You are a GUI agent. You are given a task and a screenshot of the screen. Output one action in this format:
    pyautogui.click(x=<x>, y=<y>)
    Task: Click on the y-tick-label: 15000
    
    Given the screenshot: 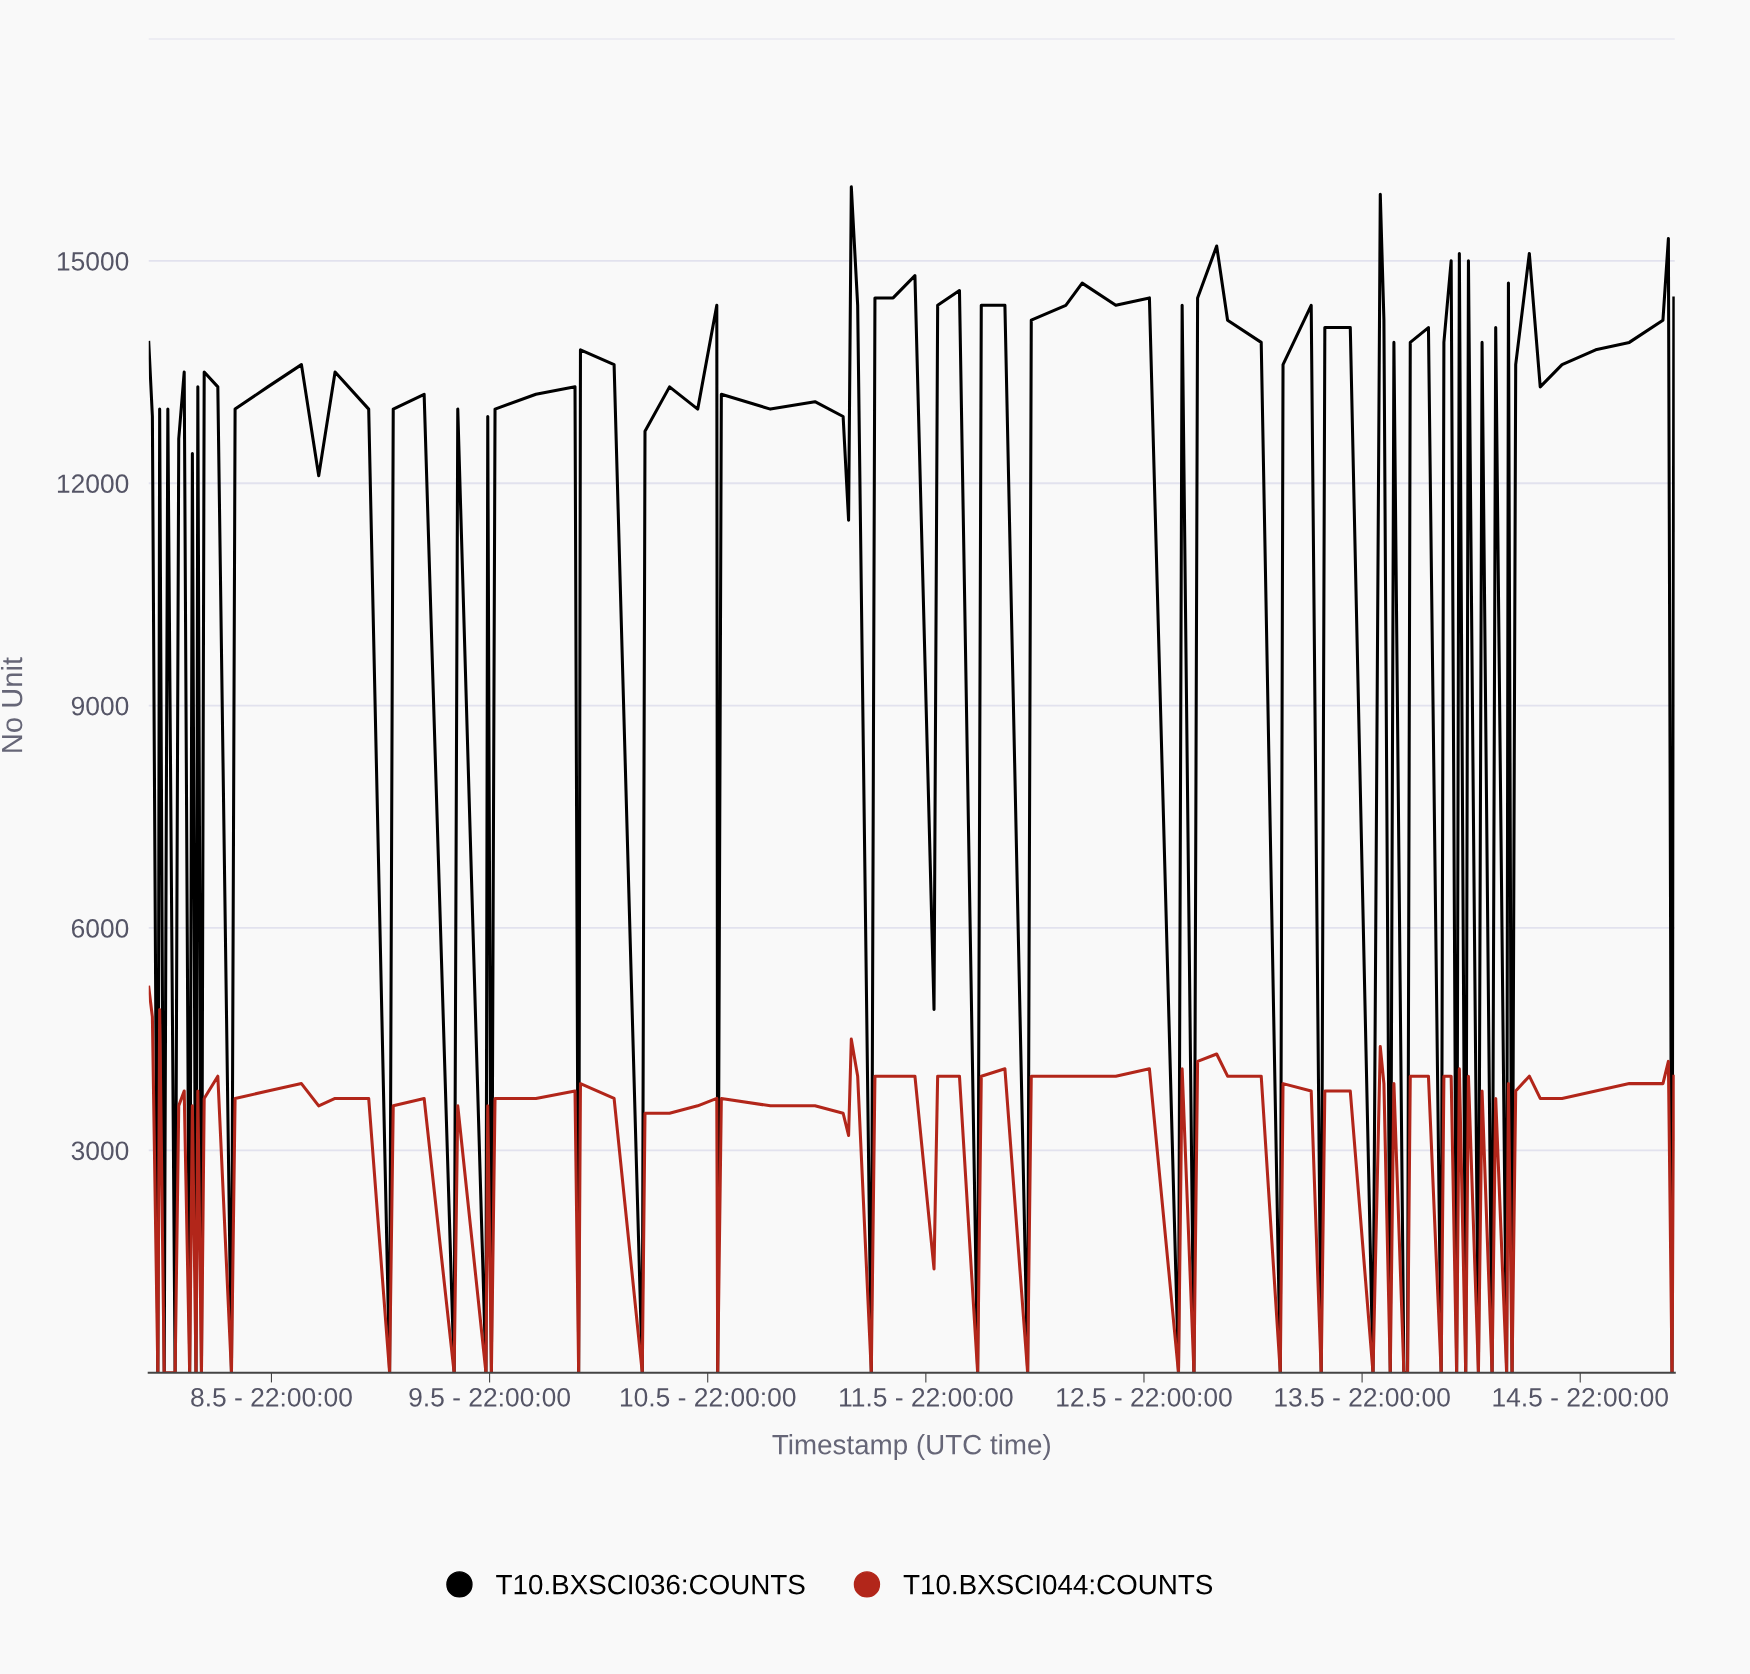 What is the action you would take?
    pyautogui.click(x=93, y=261)
    